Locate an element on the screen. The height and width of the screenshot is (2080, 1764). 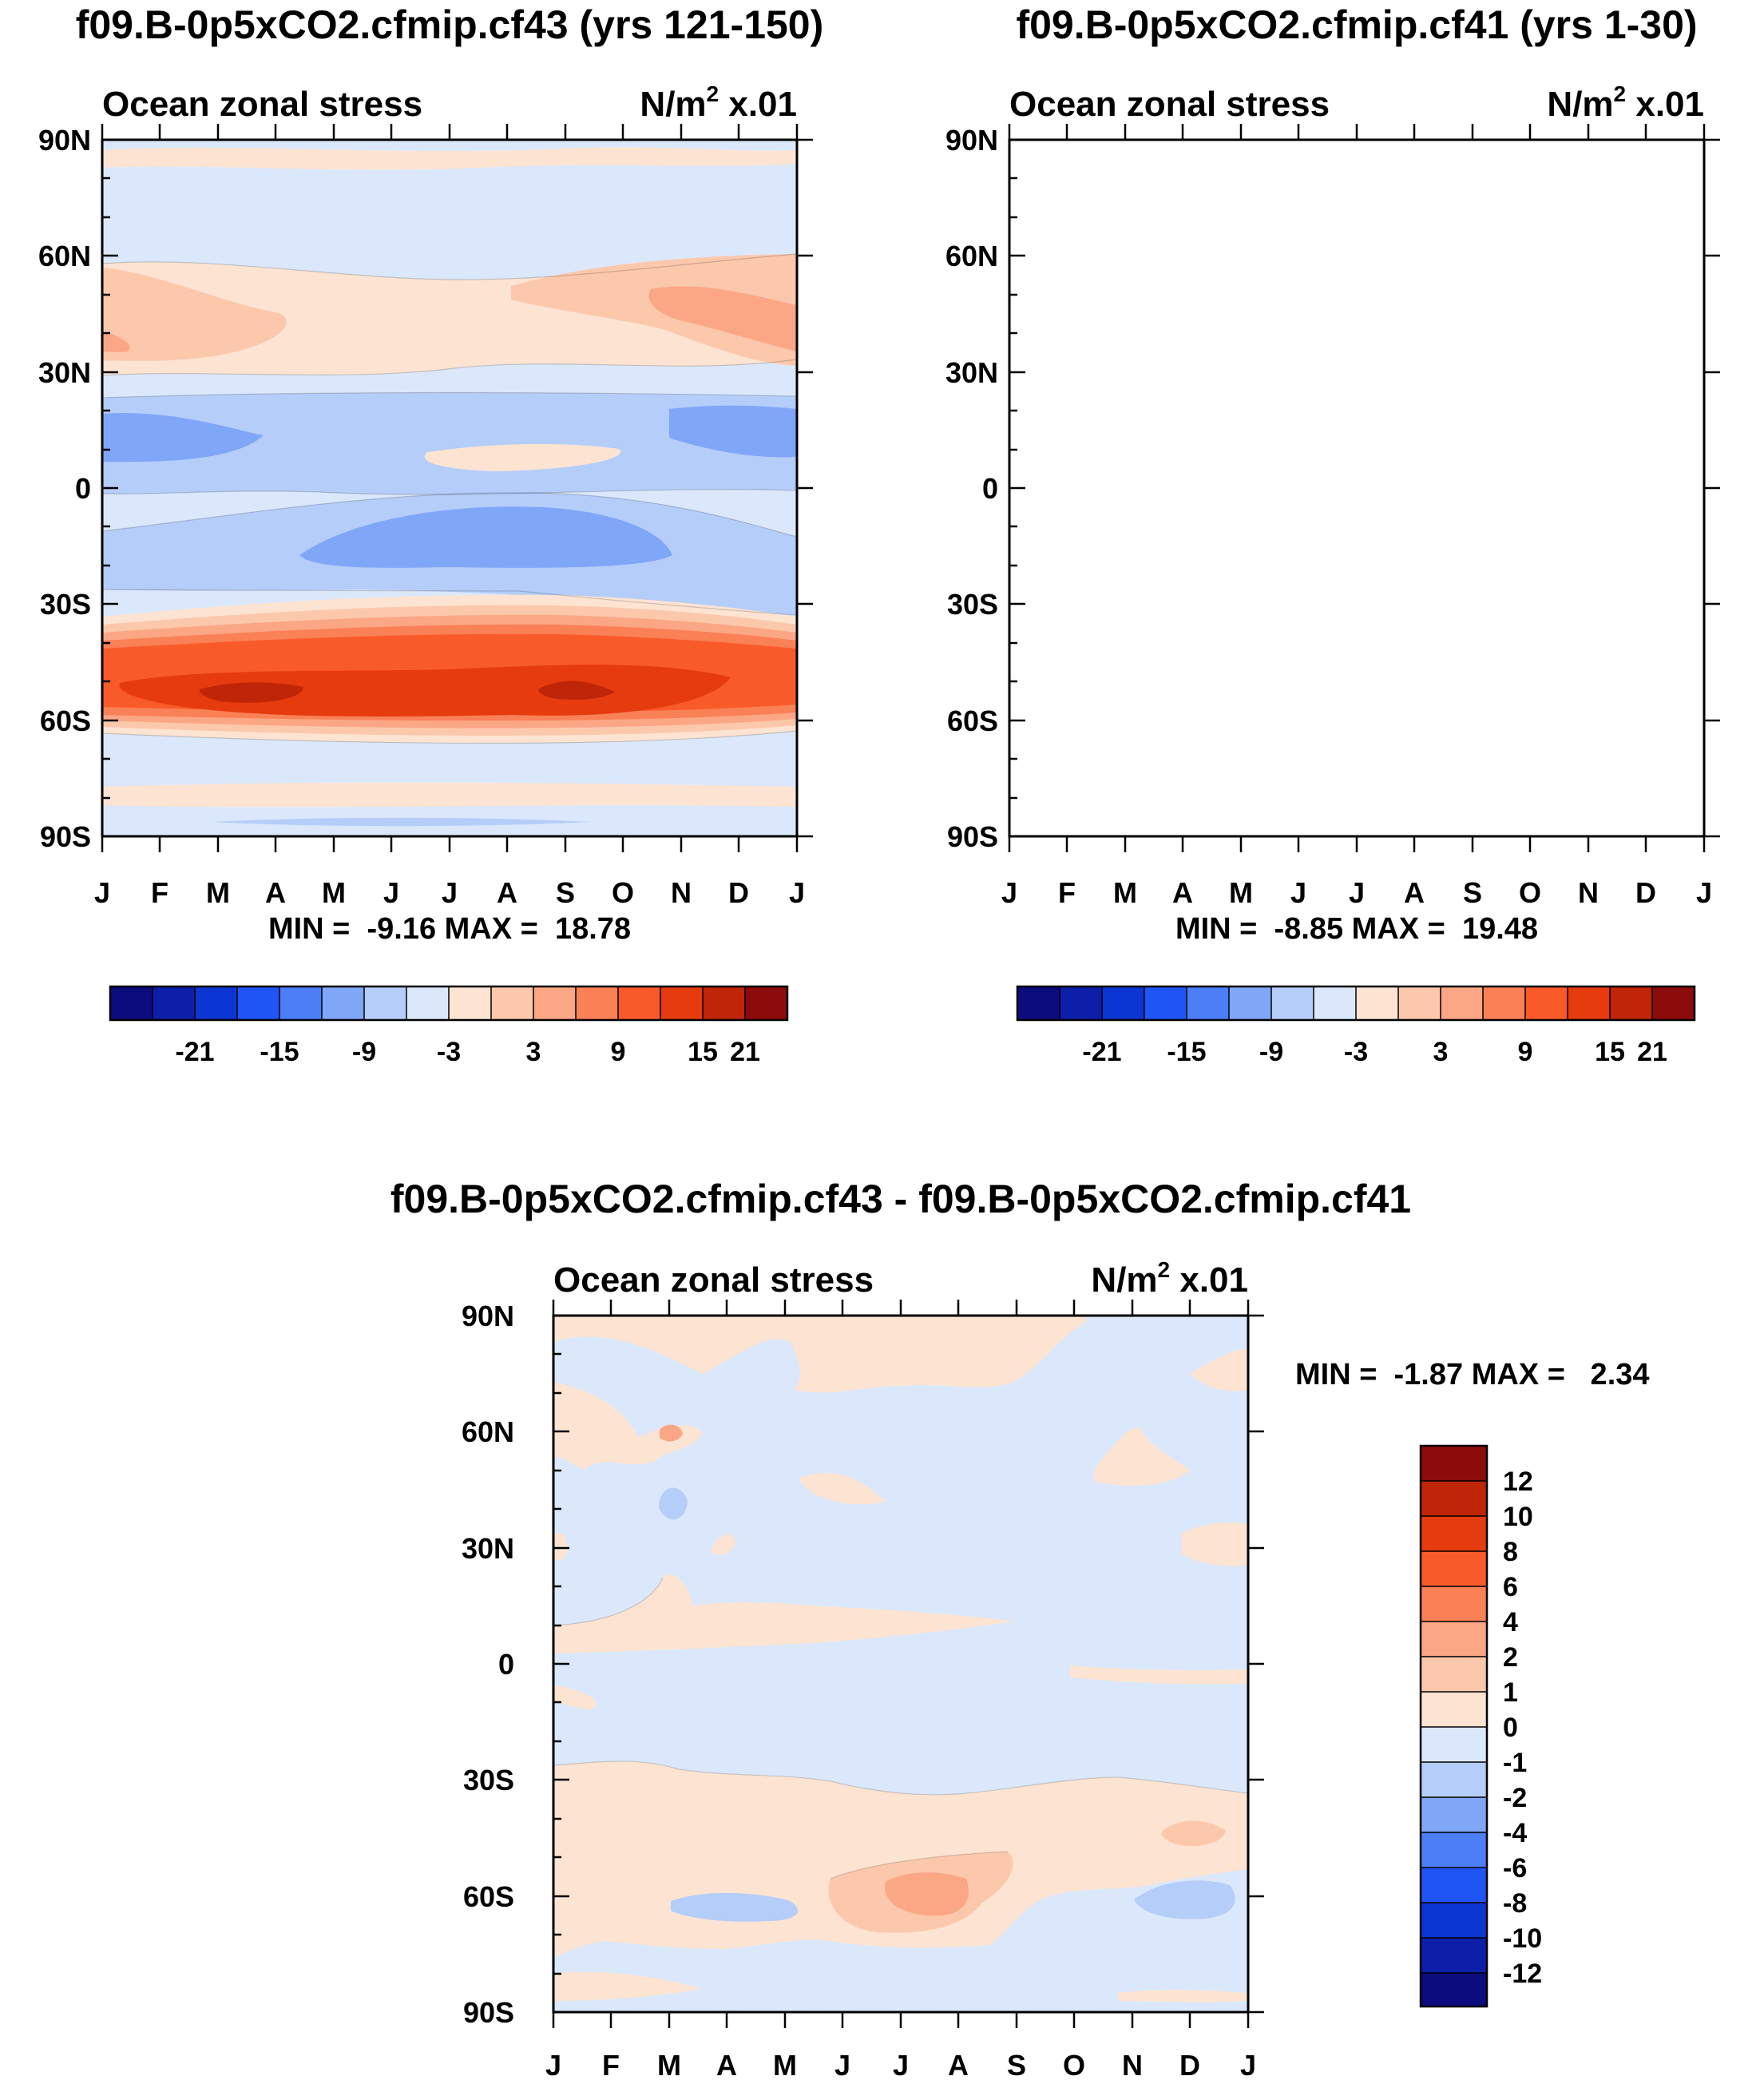
panel-title: f09.B-0p5xCO2.cfmip.cf41 (yrs 1-30) is located at coordinates (1356, 24).